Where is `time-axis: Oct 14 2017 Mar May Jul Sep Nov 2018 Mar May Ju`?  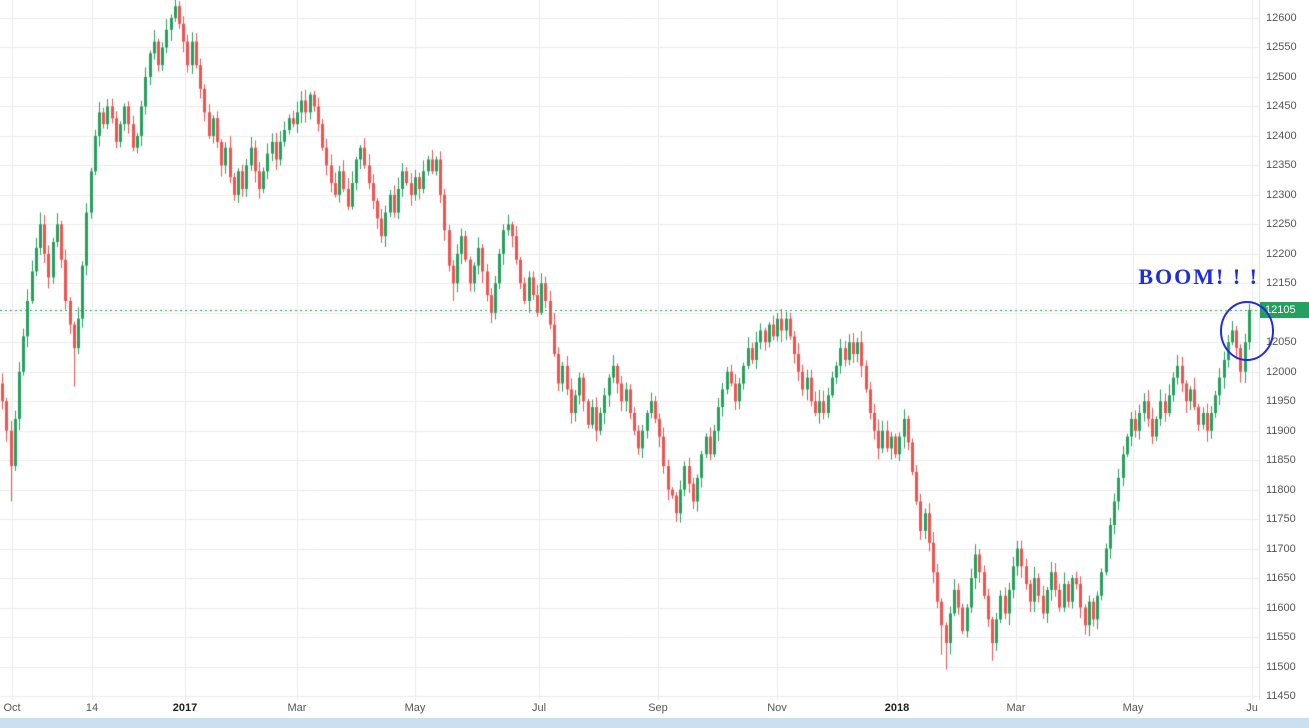 time-axis: Oct 14 2017 Mar May Jul Sep Nov 2018 Mar May Ju is located at coordinates (654, 709).